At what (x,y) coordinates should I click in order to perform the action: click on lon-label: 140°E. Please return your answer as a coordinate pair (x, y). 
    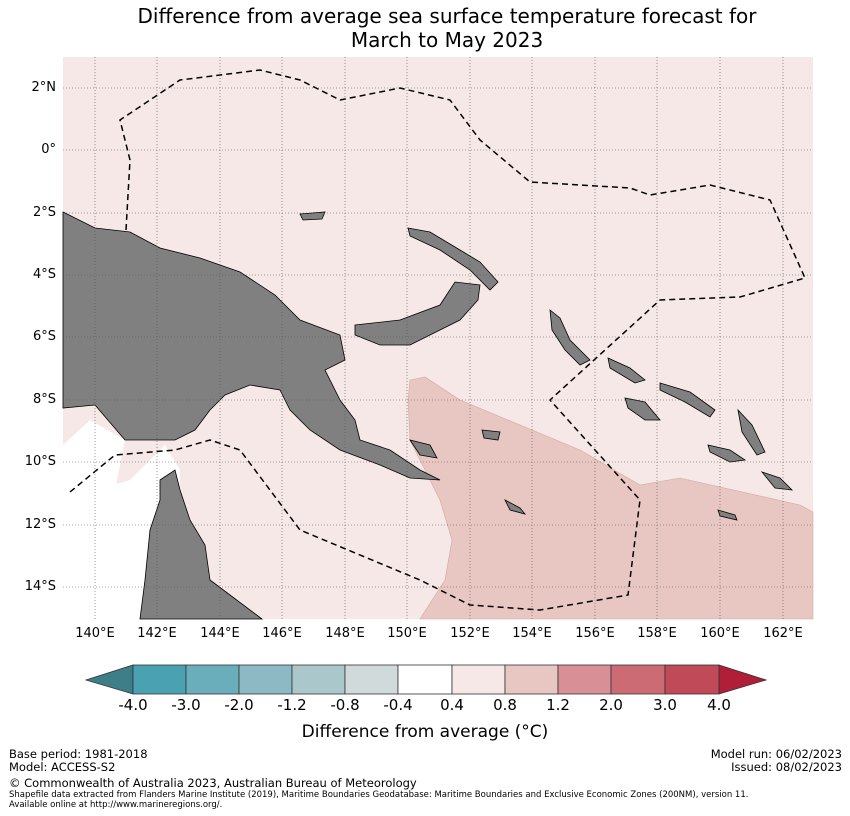
    Looking at the image, I should click on (95, 633).